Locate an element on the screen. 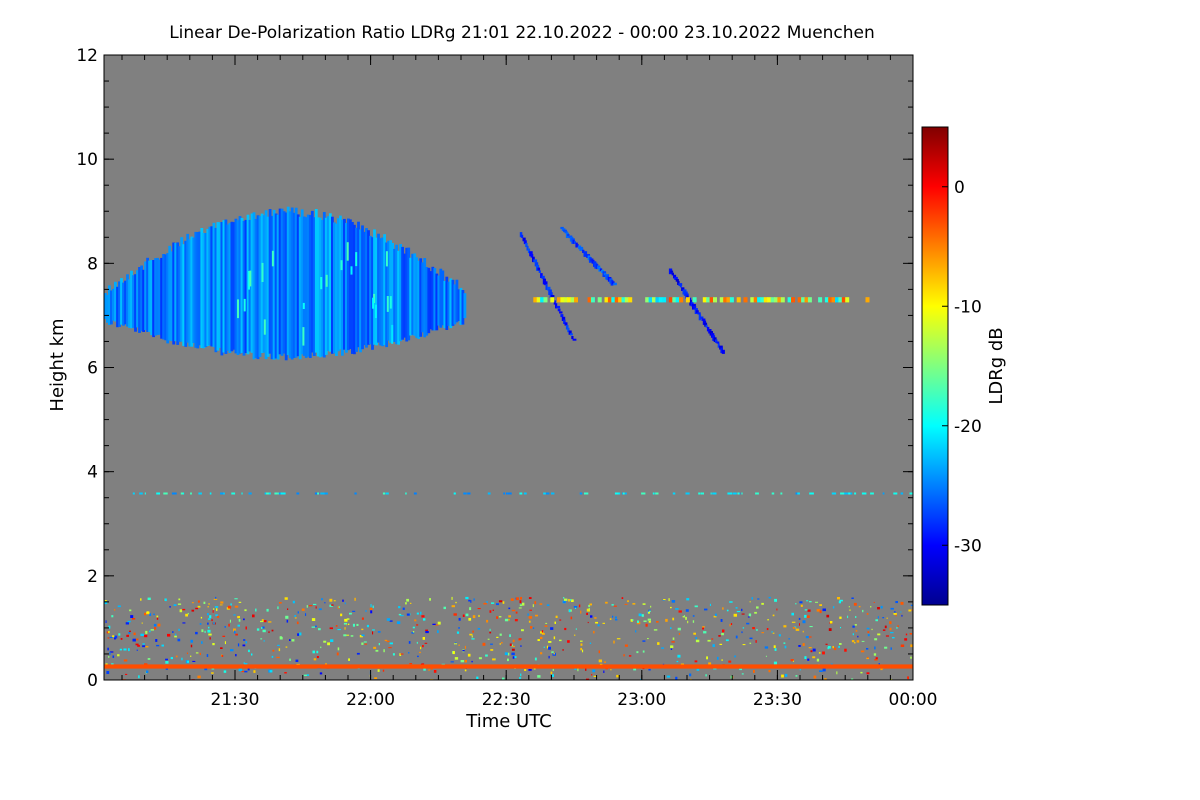  x-tick-label: 23:30 is located at coordinates (777, 700).